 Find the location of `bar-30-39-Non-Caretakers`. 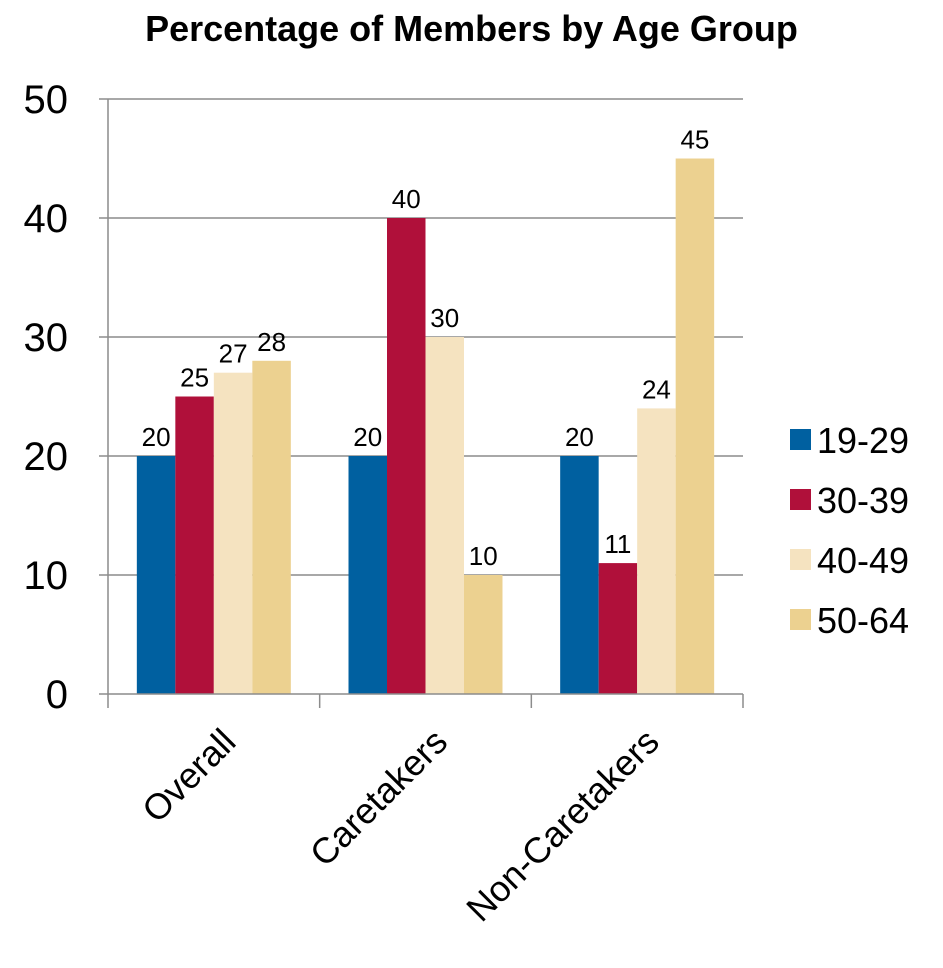

bar-30-39-Non-Caretakers is located at coordinates (618, 628).